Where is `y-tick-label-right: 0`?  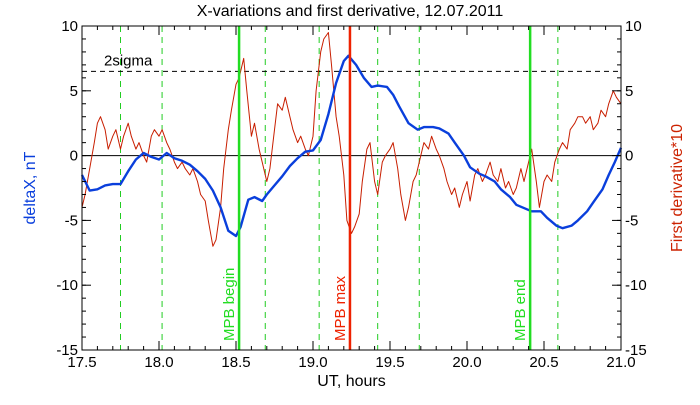 y-tick-label-right: 0 is located at coordinates (629, 156).